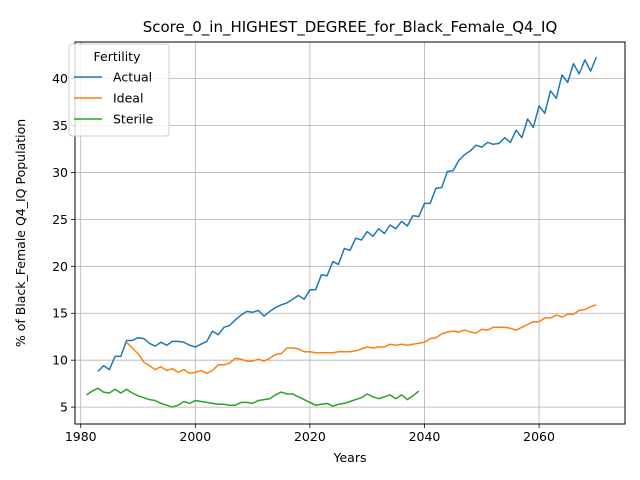 This screenshot has height=480, width=640. Describe the element at coordinates (128, 98) in the screenshot. I see `legend-label-ideal: Ideal` at that location.